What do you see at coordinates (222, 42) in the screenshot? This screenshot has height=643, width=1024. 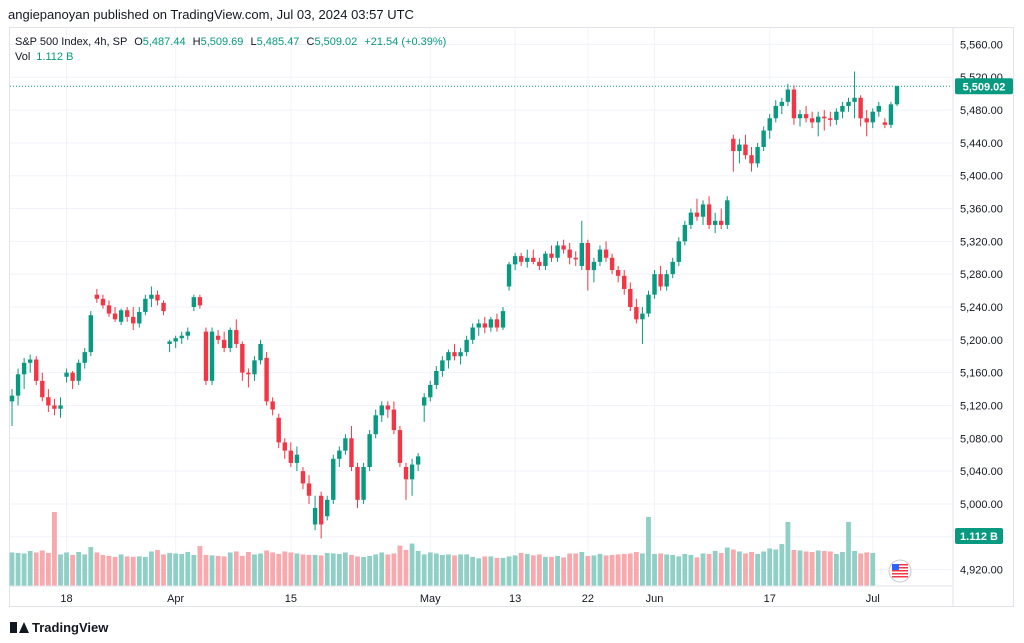 I see `high-value: 5,509.69` at bounding box center [222, 42].